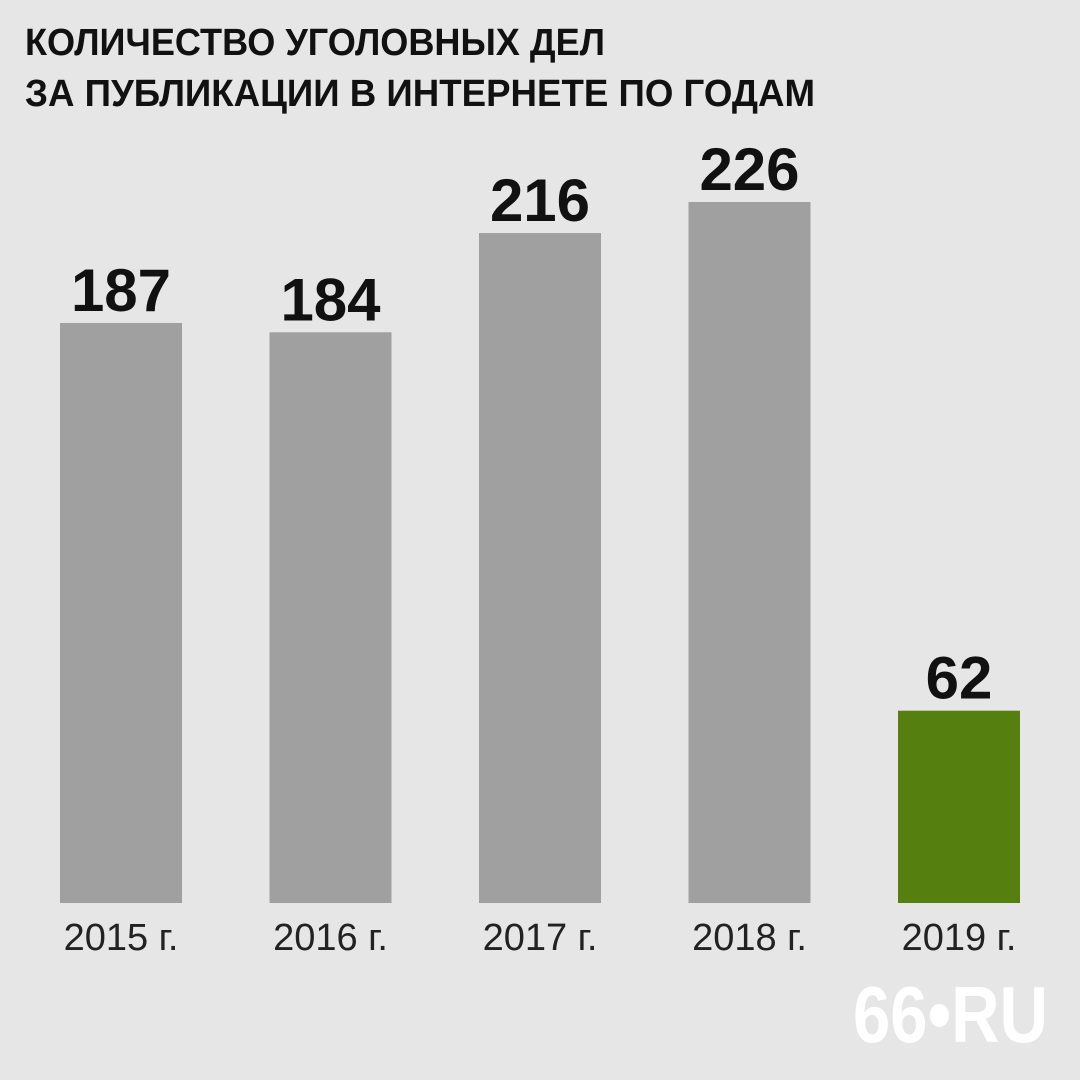 The width and height of the screenshot is (1080, 1080). Describe the element at coordinates (950, 1014) in the screenshot. I see `watermark: 66•RU` at that location.